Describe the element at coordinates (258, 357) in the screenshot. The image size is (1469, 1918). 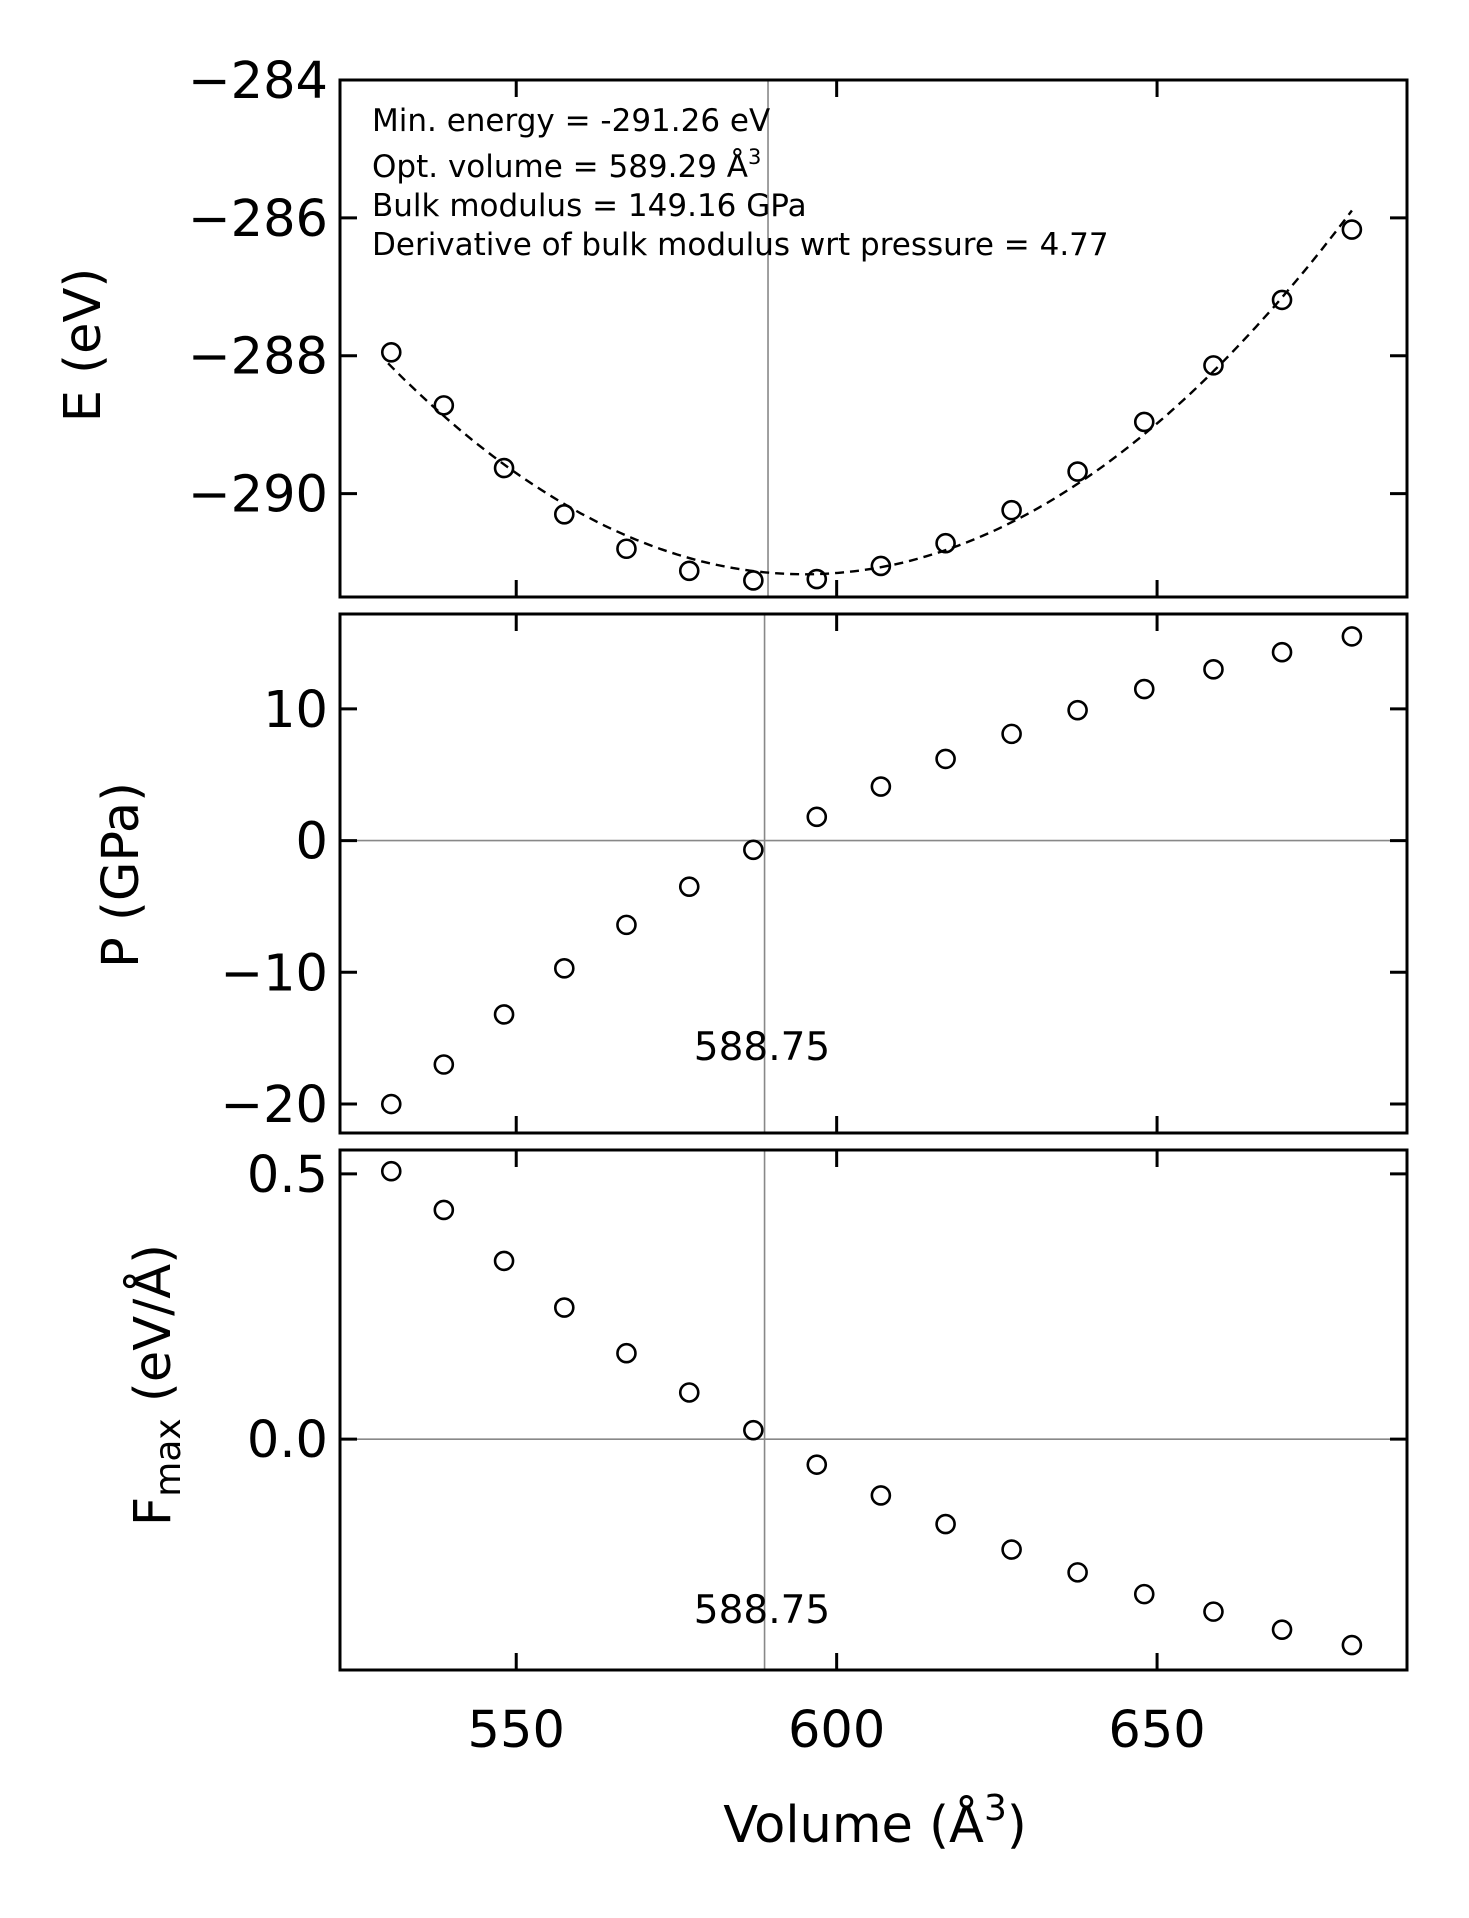
I see `energy-ytick-label-1: −288` at that location.